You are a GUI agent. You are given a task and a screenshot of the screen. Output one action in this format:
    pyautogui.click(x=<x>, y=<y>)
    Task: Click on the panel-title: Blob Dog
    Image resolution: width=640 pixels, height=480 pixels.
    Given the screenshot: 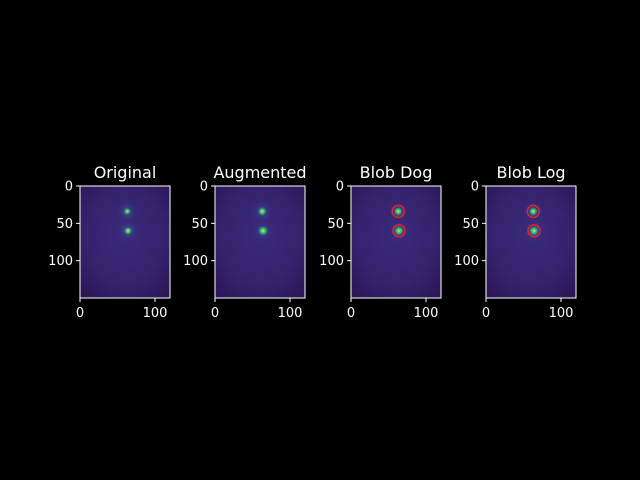 What is the action you would take?
    pyautogui.click(x=396, y=172)
    